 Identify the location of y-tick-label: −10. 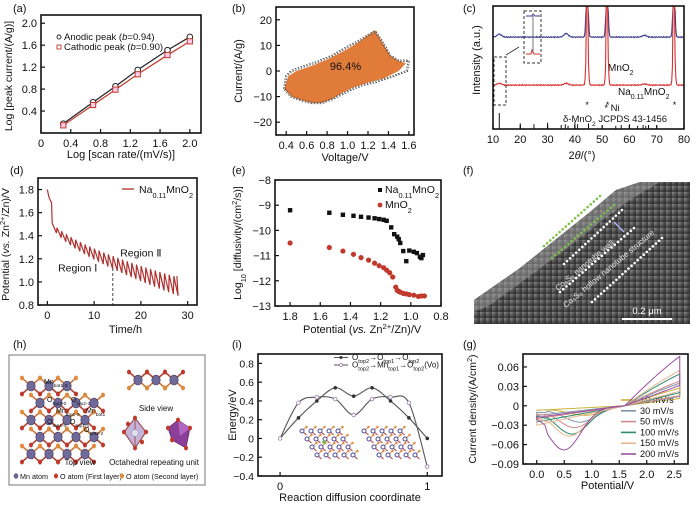
(262, 98).